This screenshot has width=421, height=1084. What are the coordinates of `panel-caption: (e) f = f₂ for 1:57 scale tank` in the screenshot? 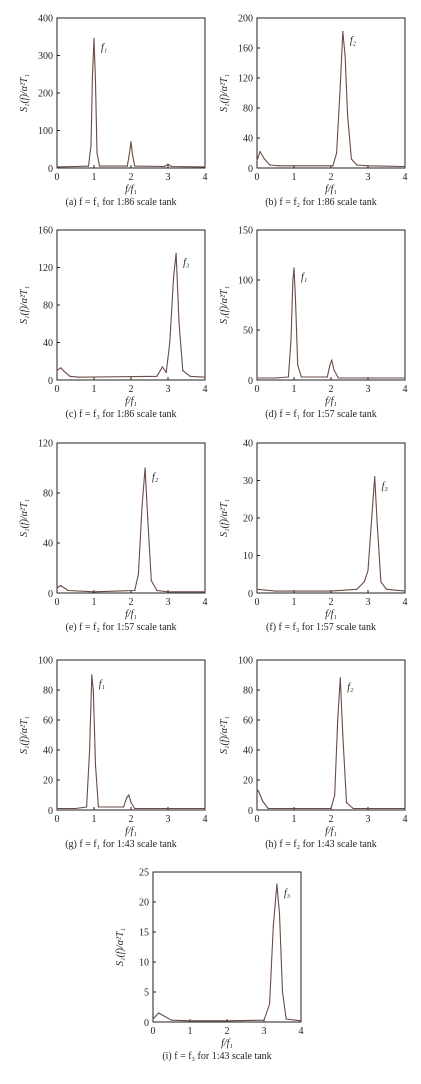 It's located at (120, 627).